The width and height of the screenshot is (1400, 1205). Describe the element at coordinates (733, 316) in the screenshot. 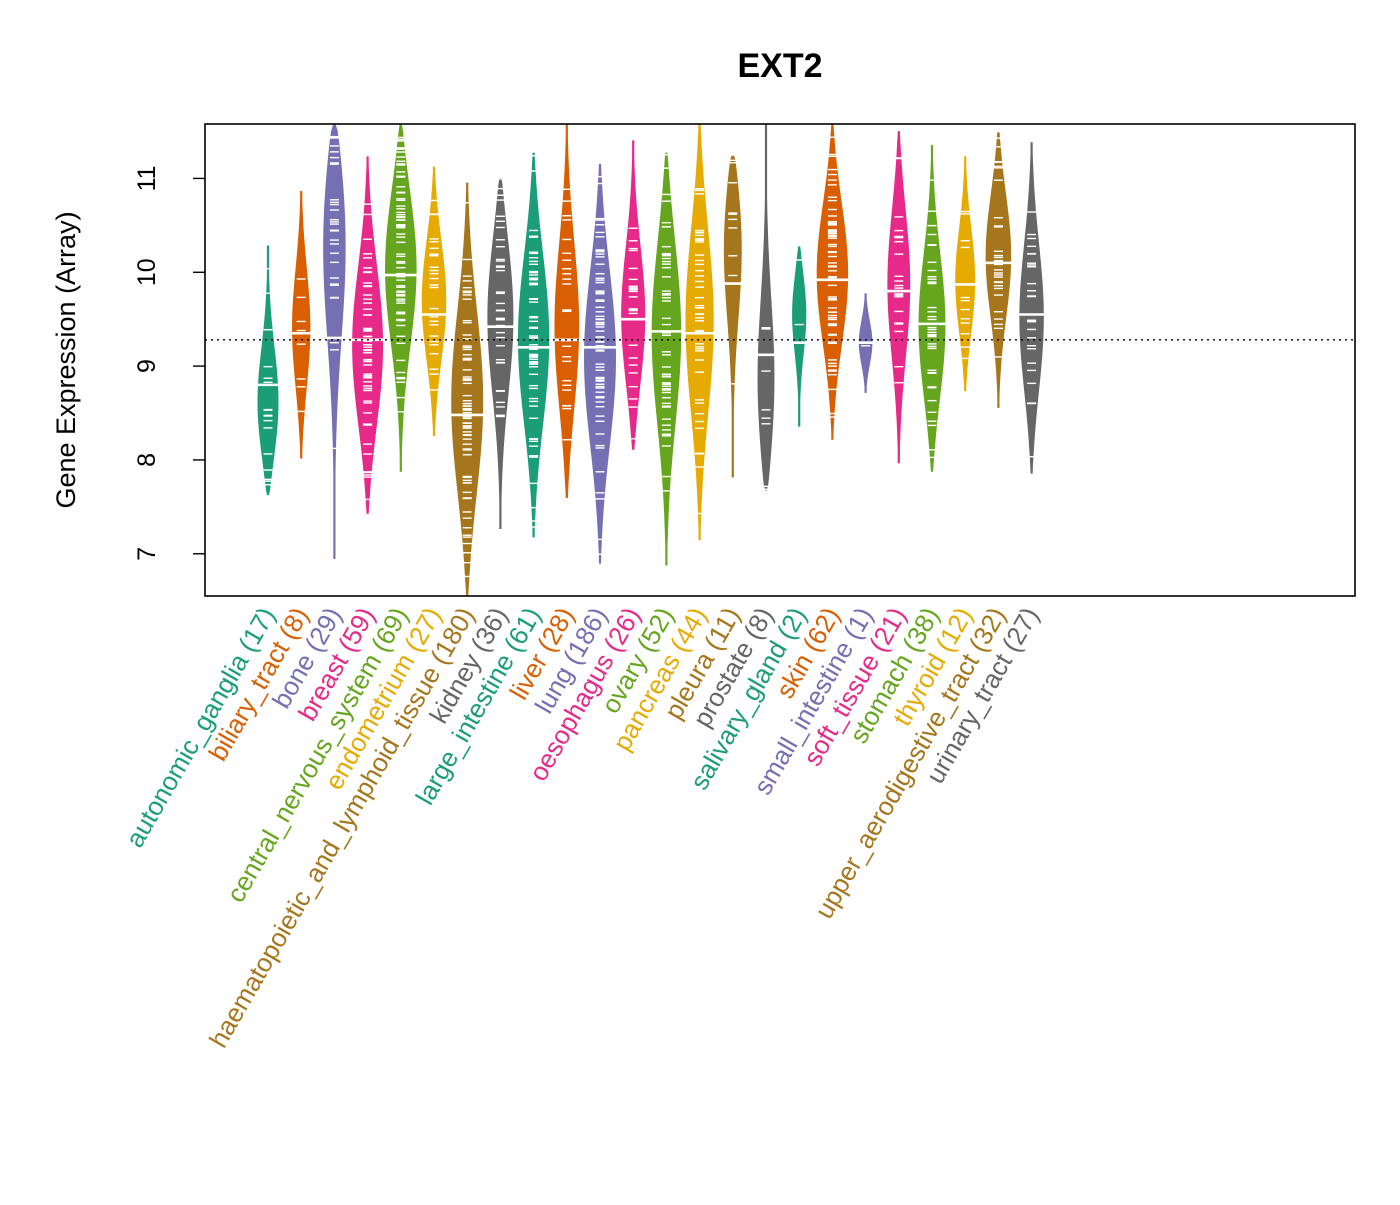

I see `bean-pleura` at that location.